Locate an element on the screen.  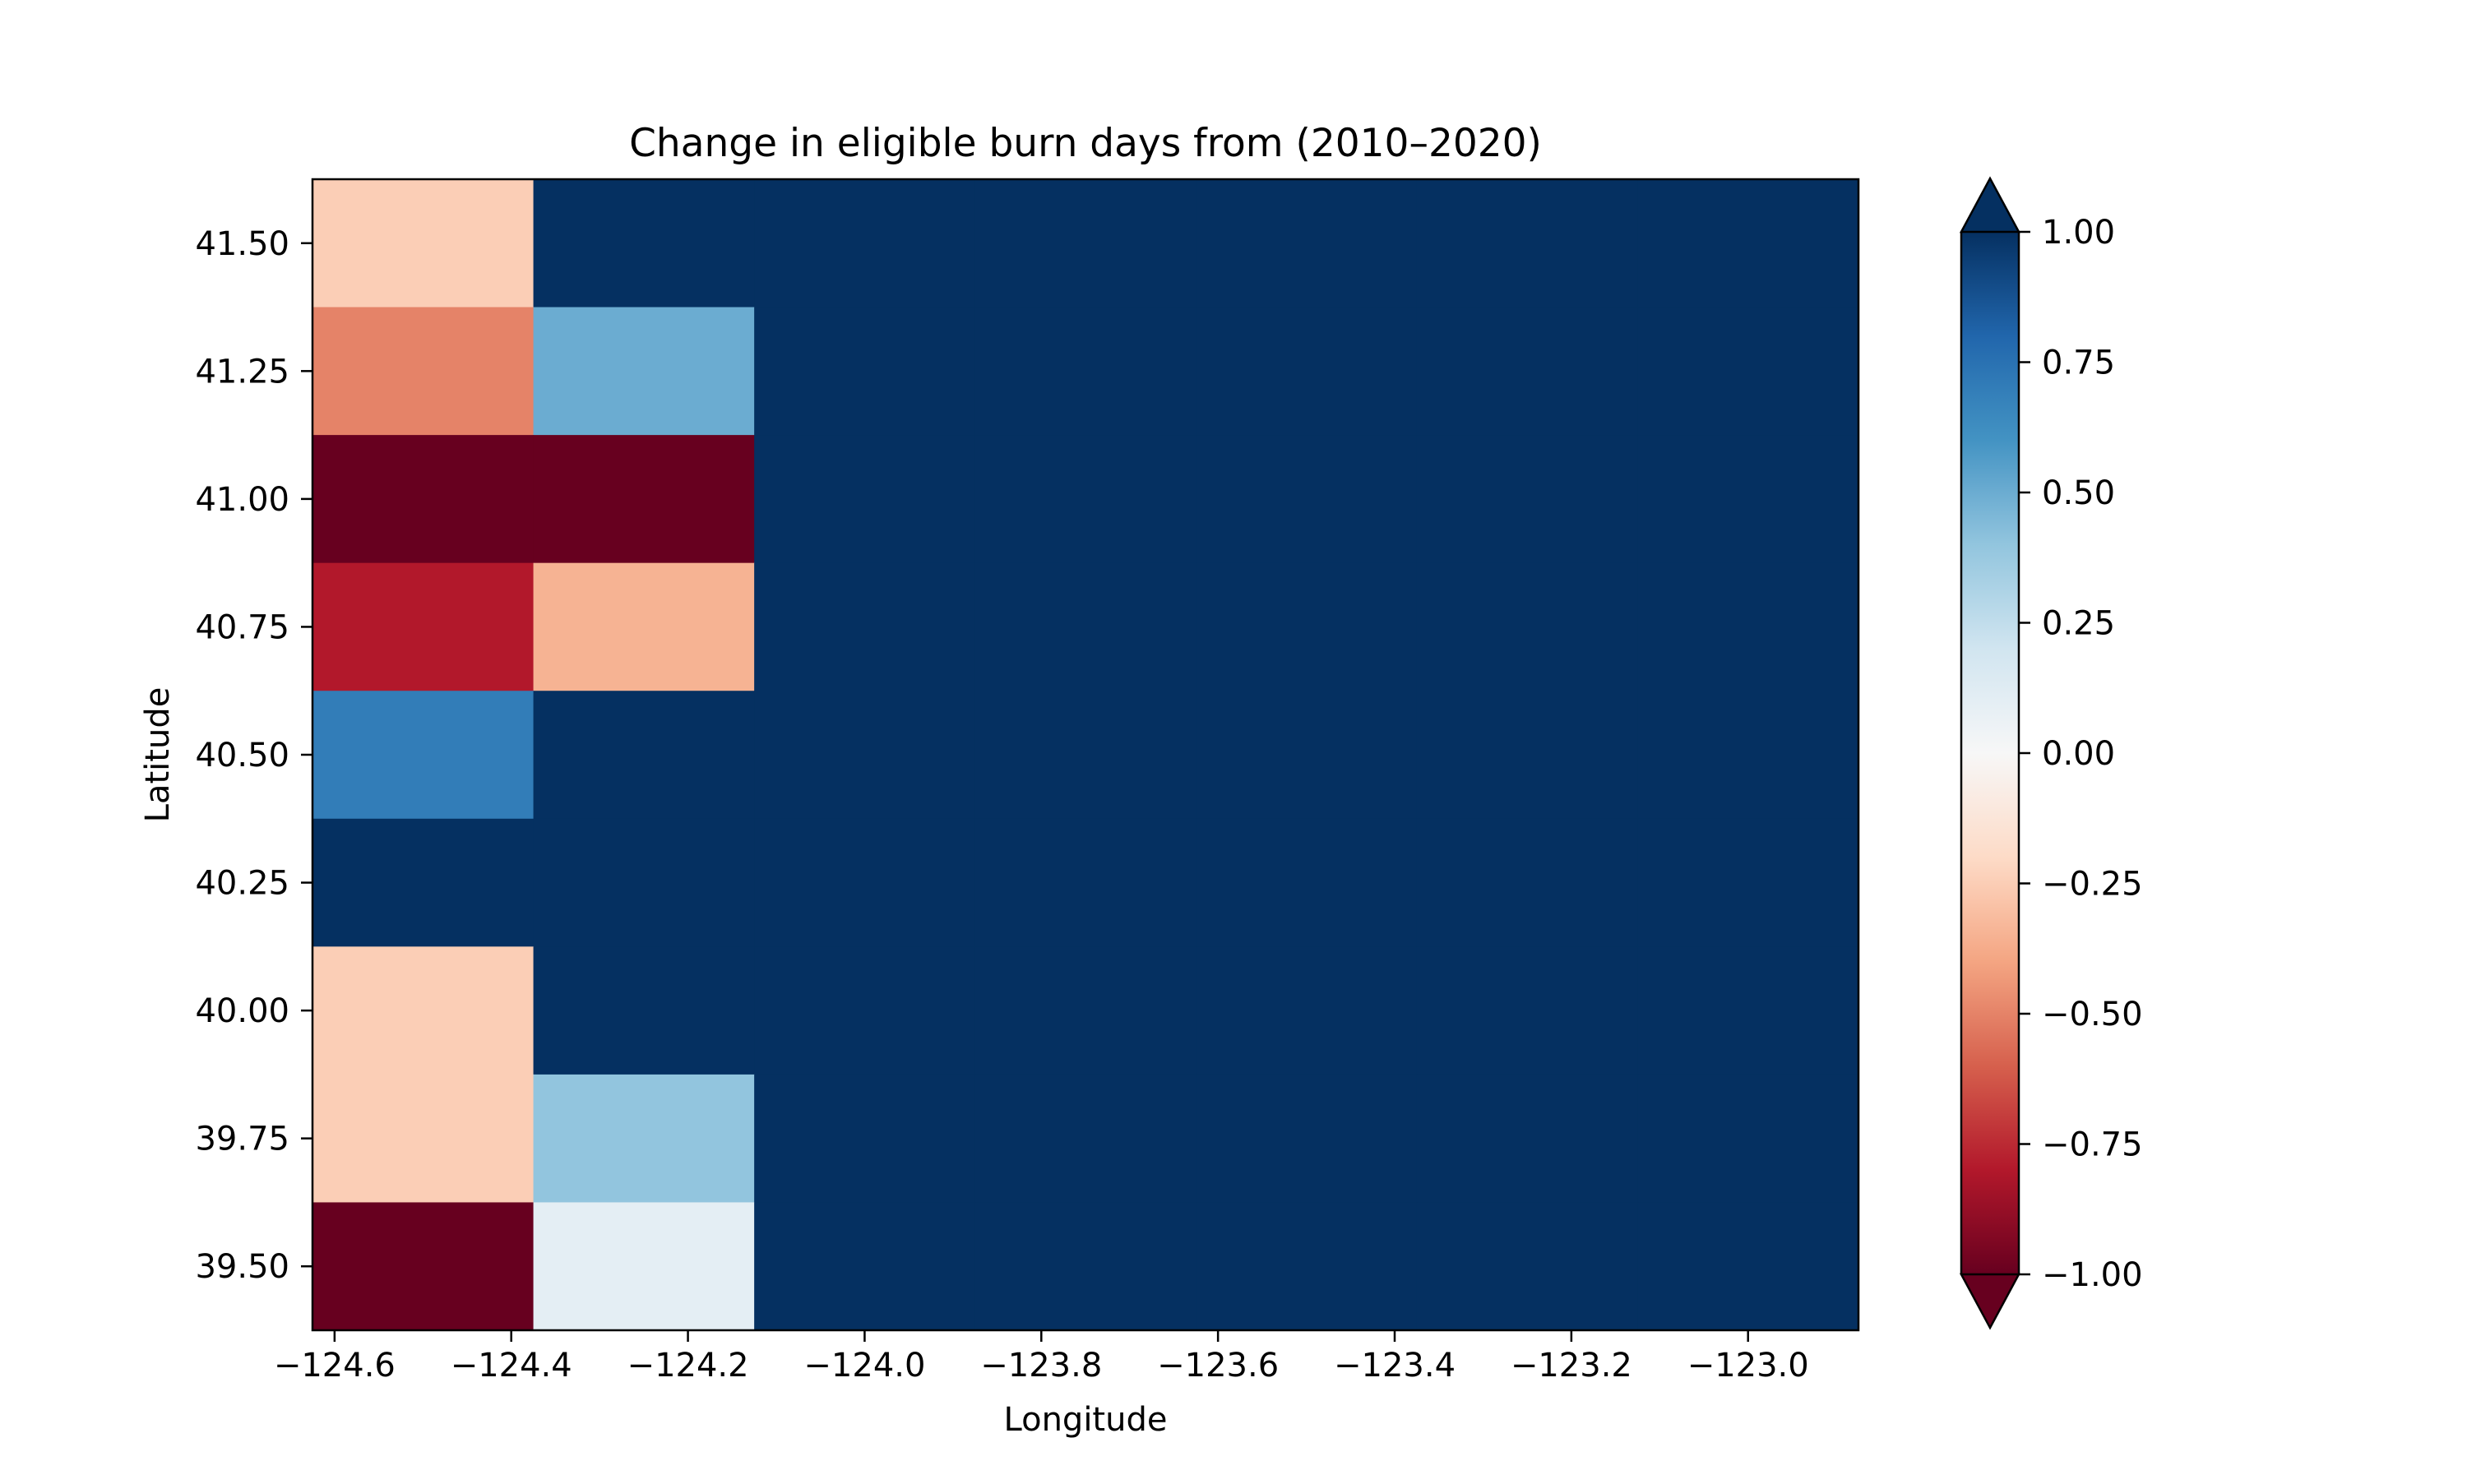
colorbar-tick-label: −0.25 is located at coordinates (2092, 885).